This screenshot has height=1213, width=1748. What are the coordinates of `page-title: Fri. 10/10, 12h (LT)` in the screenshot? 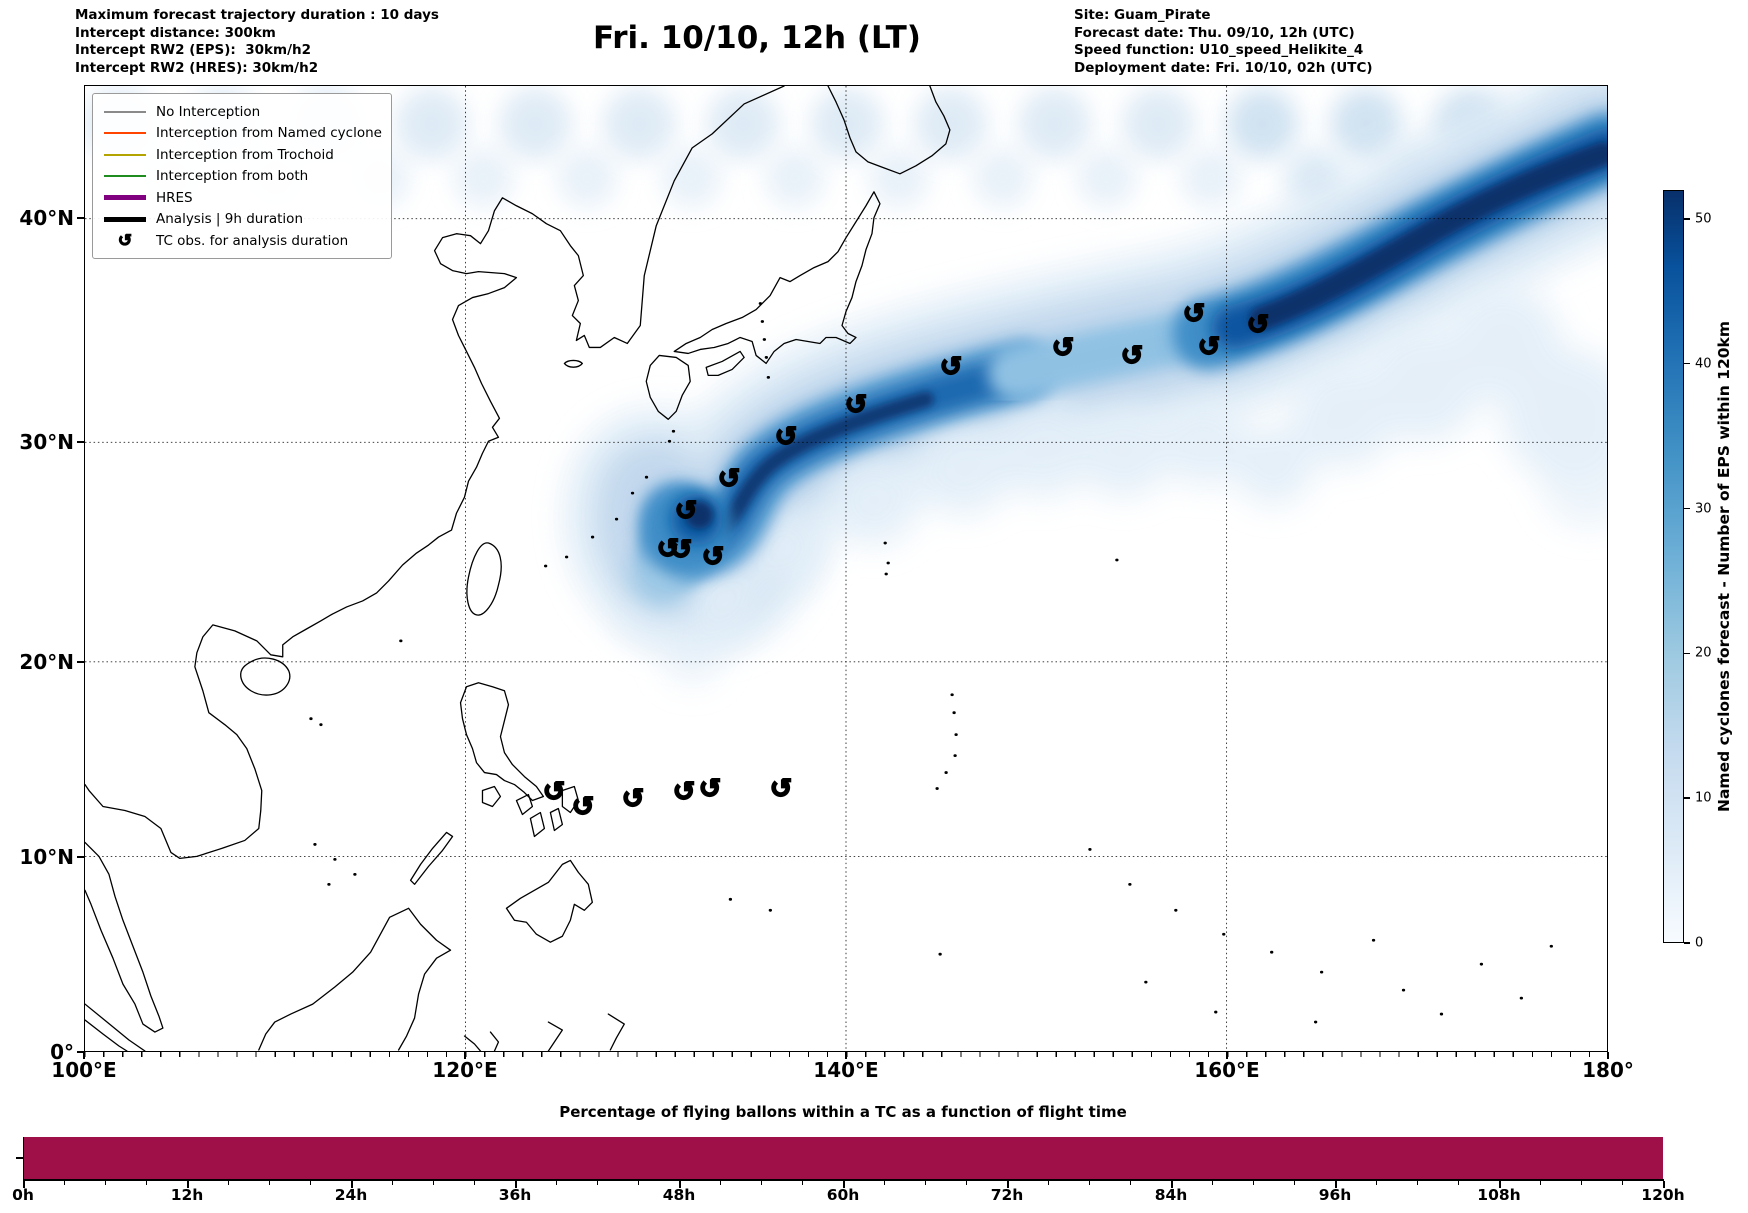 It's located at (757, 38).